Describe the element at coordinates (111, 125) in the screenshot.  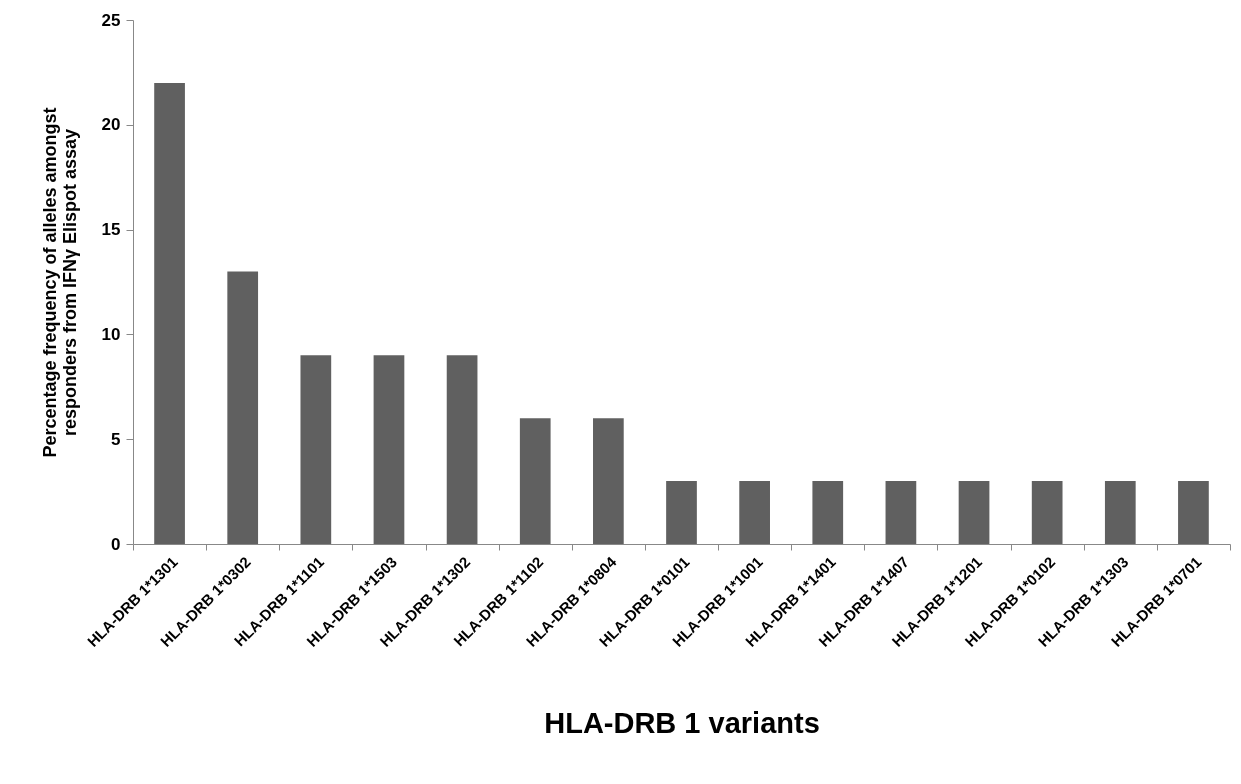
I see `y-tick-label: 20` at that location.